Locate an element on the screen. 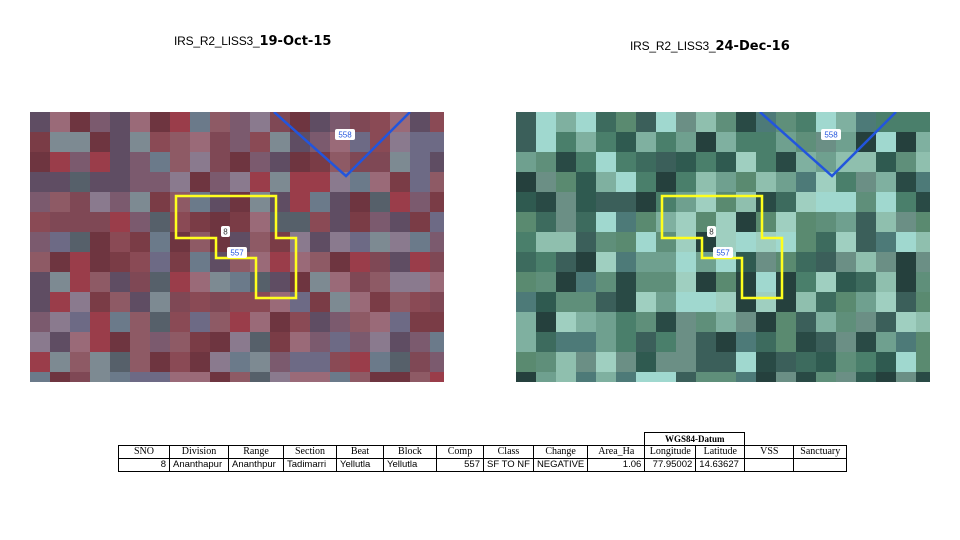 The height and width of the screenshot is (540, 960). header-block: Block is located at coordinates (410, 452).